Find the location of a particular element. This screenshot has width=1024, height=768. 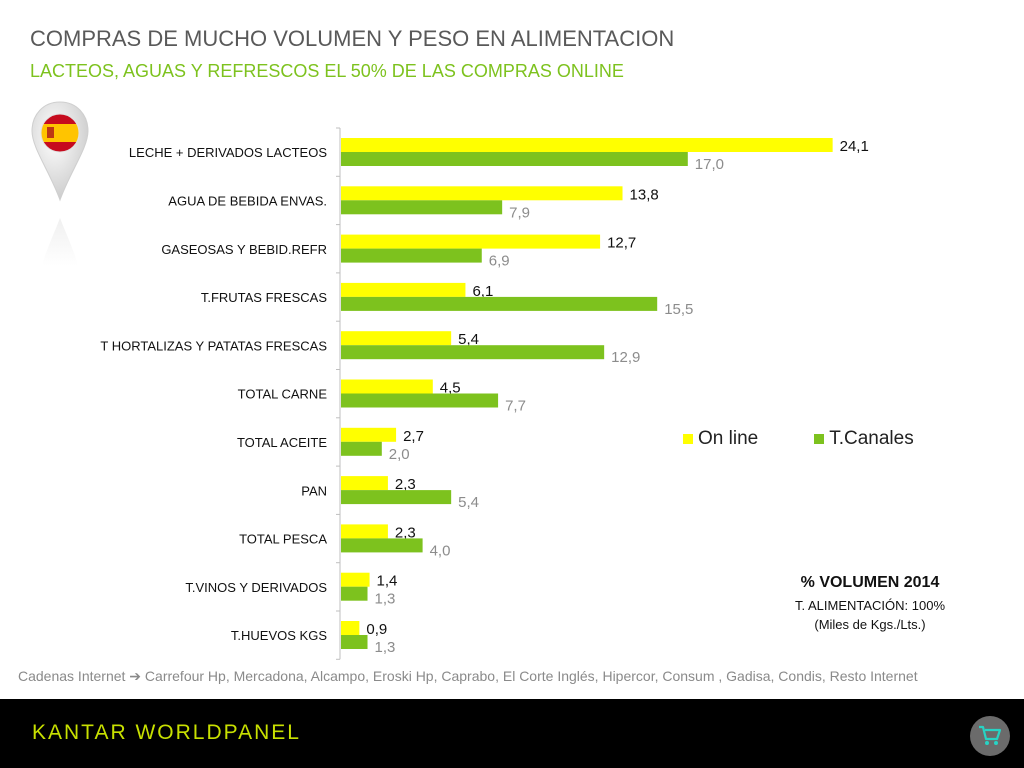

data-label-online: 6,1 is located at coordinates (482, 291).